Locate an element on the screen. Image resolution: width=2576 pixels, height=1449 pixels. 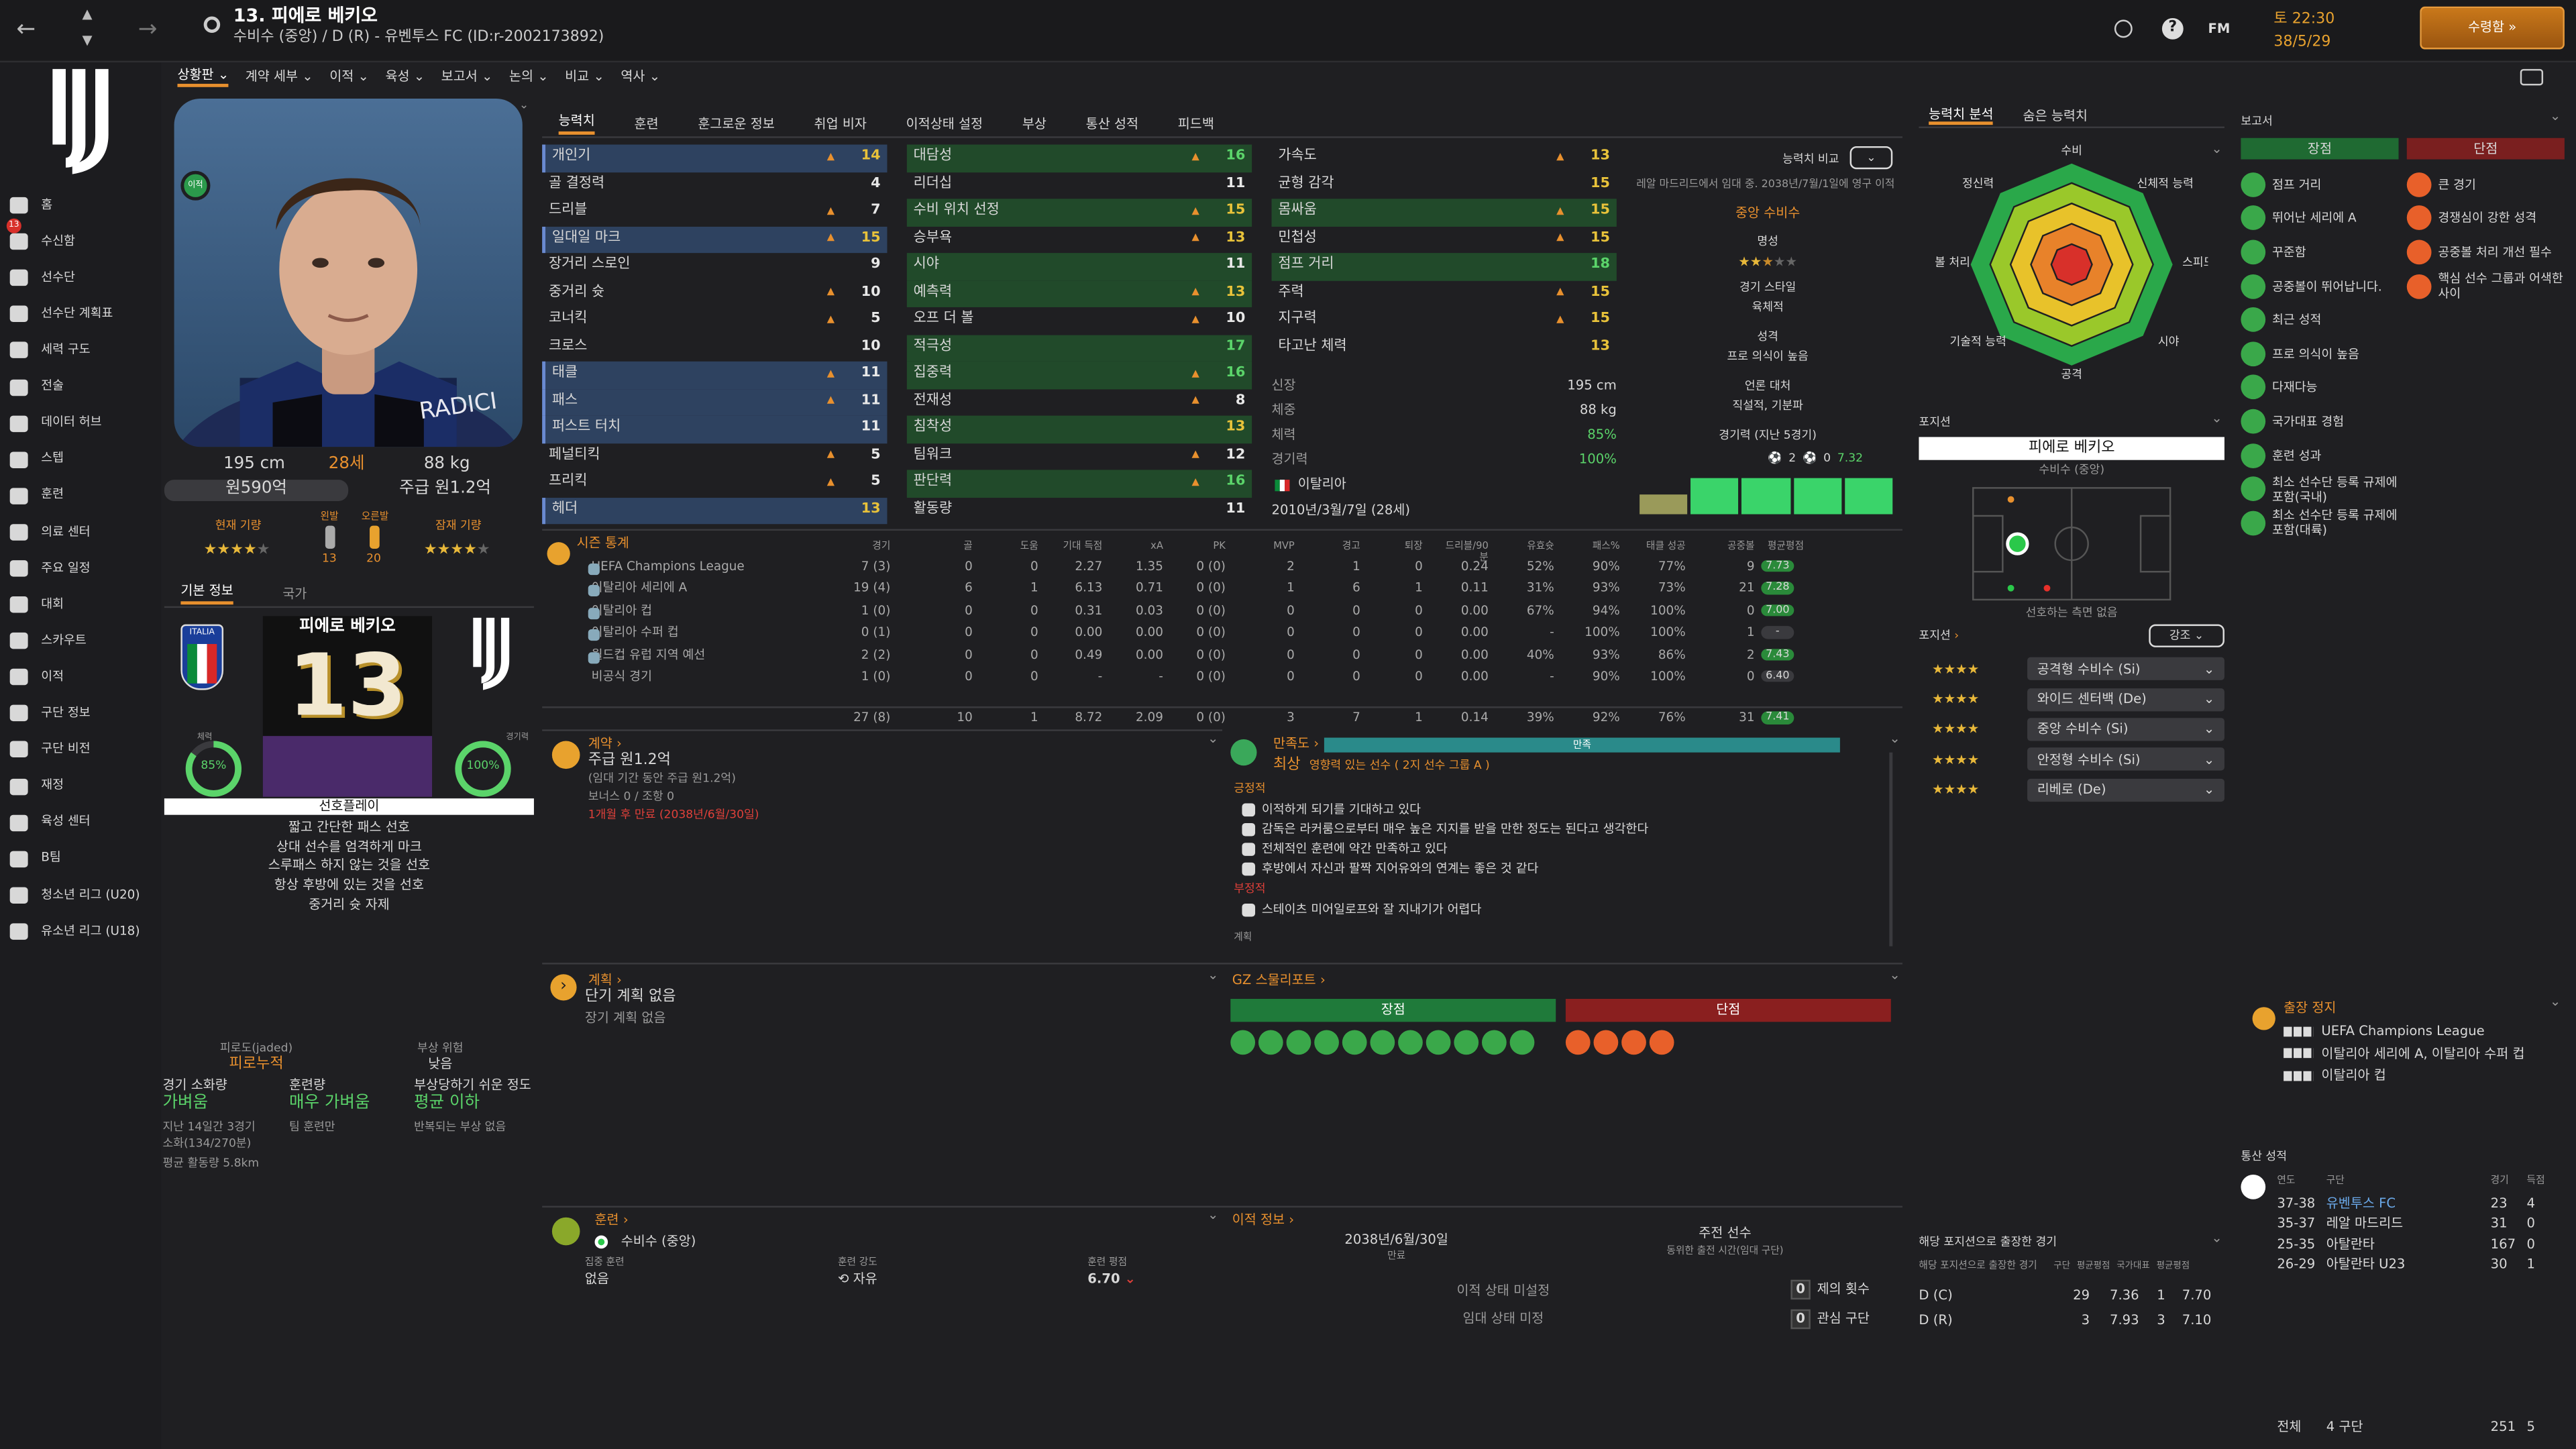
attribute-row: 장거리 스로인 9 is located at coordinates (714, 266).